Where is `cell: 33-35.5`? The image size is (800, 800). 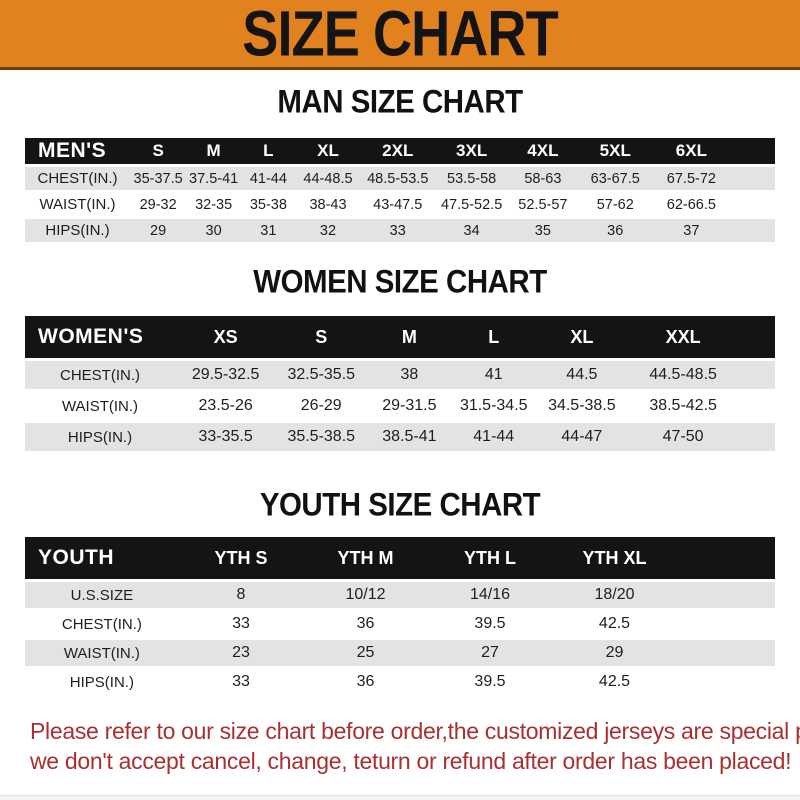 cell: 33-35.5 is located at coordinates (226, 437).